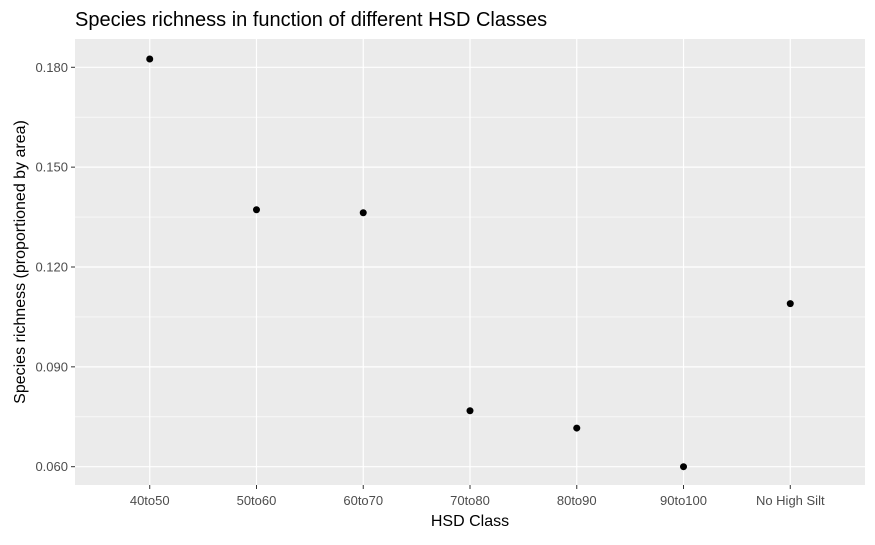 Image resolution: width=875 pixels, height=545 pixels. What do you see at coordinates (51, 67) in the screenshot?
I see `y-tick-label: 0.180` at bounding box center [51, 67].